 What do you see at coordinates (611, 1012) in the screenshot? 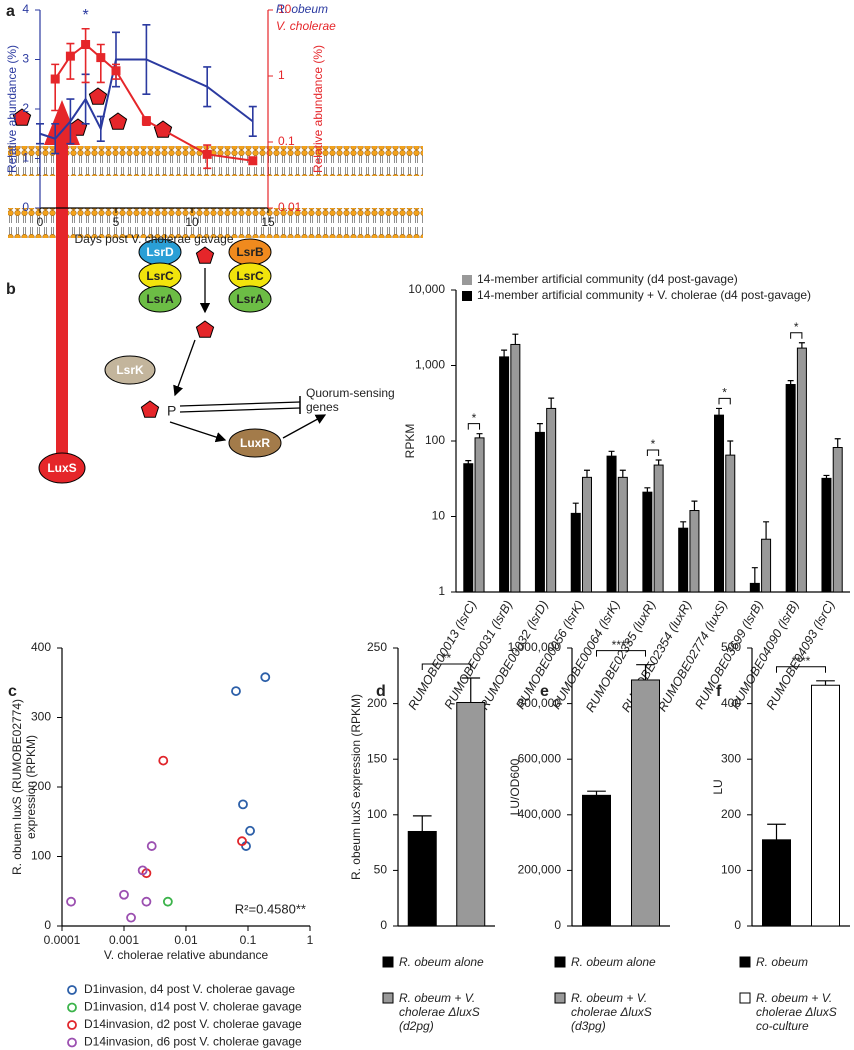
I see `legend-label: R. obeum + V. cholerae ΔluxS (d3pg)` at bounding box center [611, 1012].